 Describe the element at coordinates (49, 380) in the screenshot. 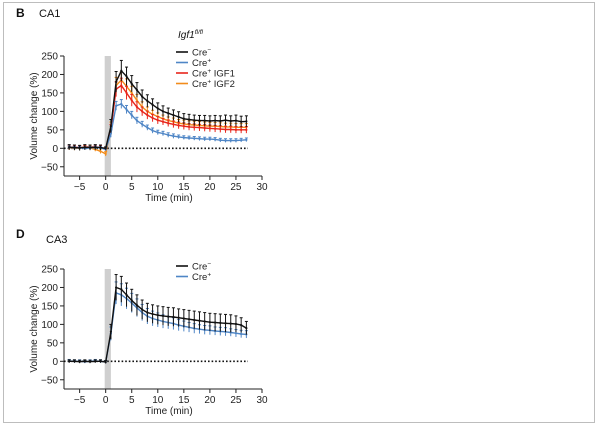

I see `panel-d-y-tick-label: −50` at that location.